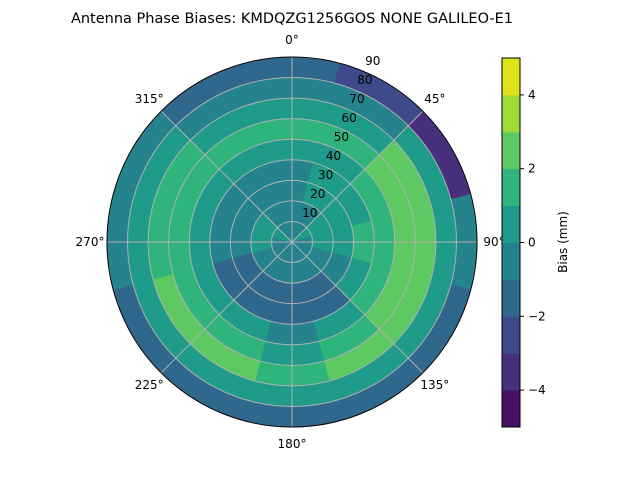  What do you see at coordinates (333, 156) in the screenshot?
I see `radial-tick-label: 40` at bounding box center [333, 156].